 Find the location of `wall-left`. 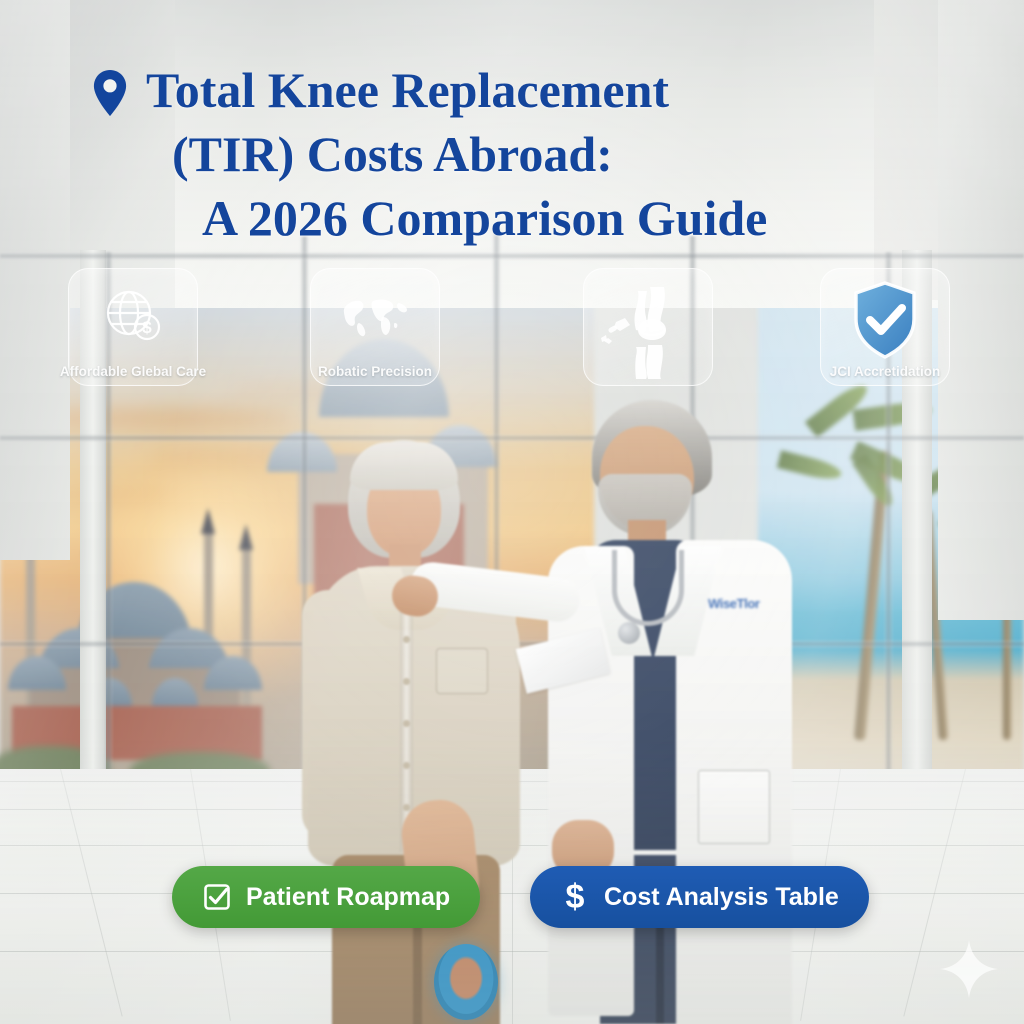

wall-left is located at coordinates (35, 280).